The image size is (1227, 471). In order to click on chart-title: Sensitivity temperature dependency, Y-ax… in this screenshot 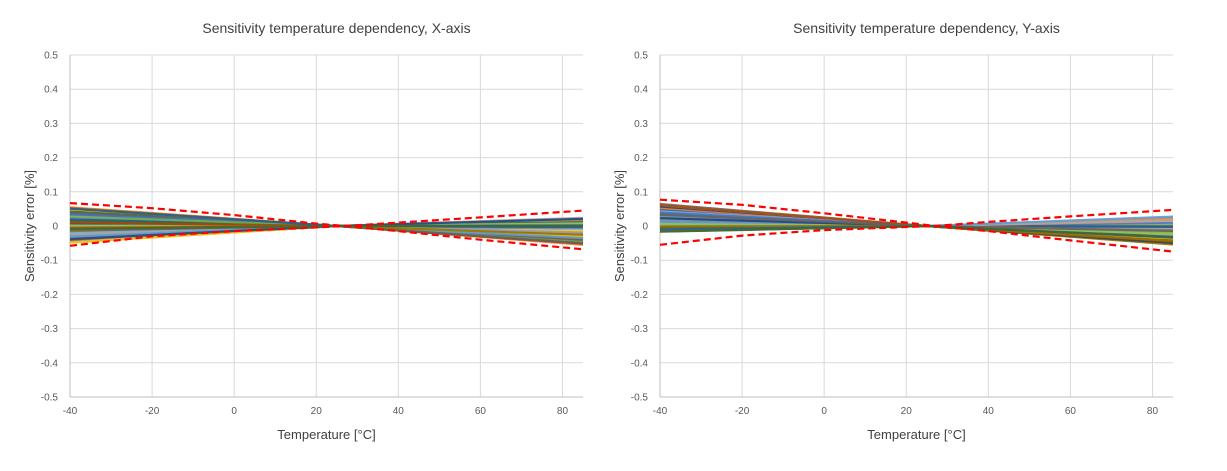, I will do `click(926, 28)`.